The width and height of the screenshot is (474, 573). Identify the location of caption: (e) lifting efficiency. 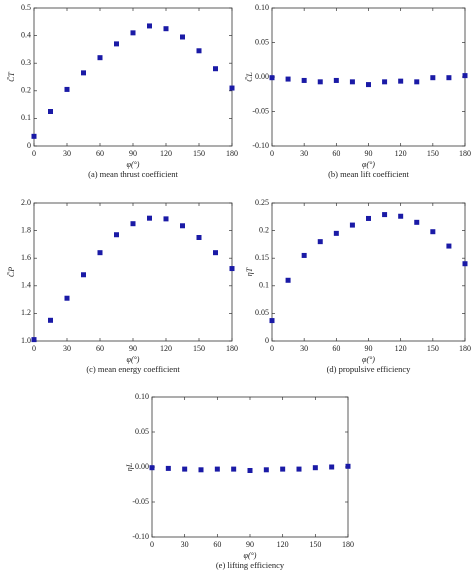
(250, 565).